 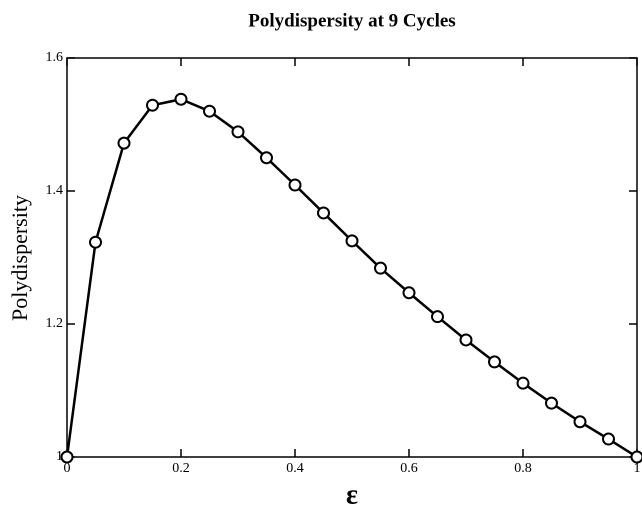 I want to click on chart-title: Polydispersity at 9 Cycles, so click(x=351, y=20).